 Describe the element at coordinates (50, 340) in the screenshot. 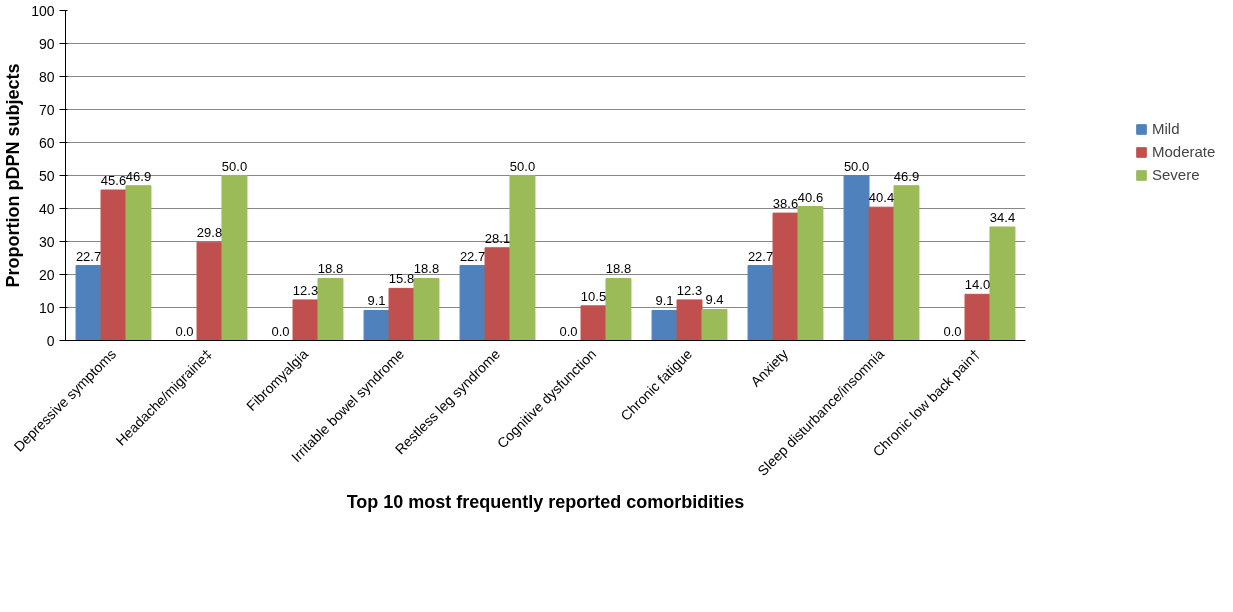

I see `y-tick-label: 0` at that location.